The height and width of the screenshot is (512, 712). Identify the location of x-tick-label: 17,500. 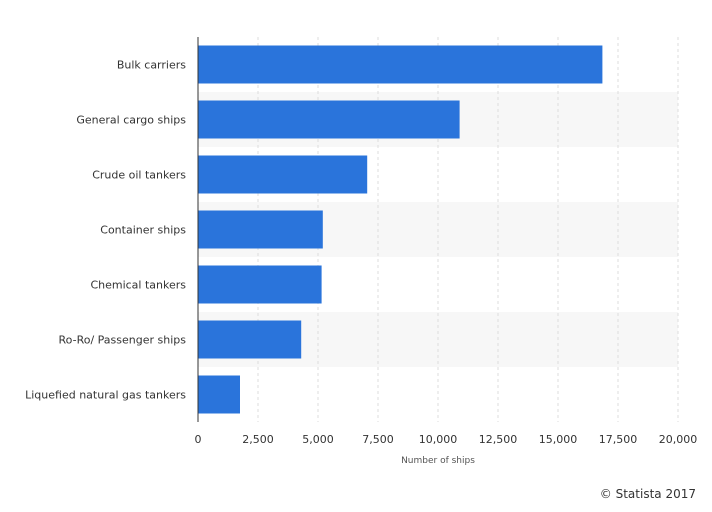
(618, 439).